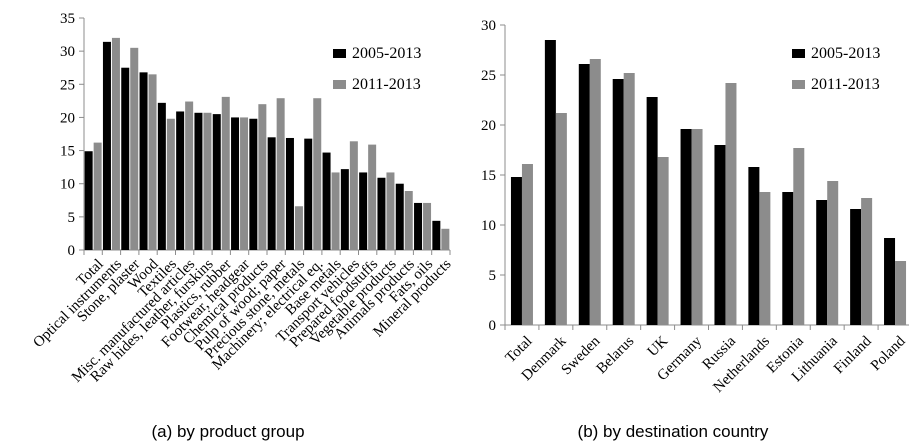  Describe the element at coordinates (754, 246) in the screenshot. I see `bar-b-2005-2013-netherlands` at that location.